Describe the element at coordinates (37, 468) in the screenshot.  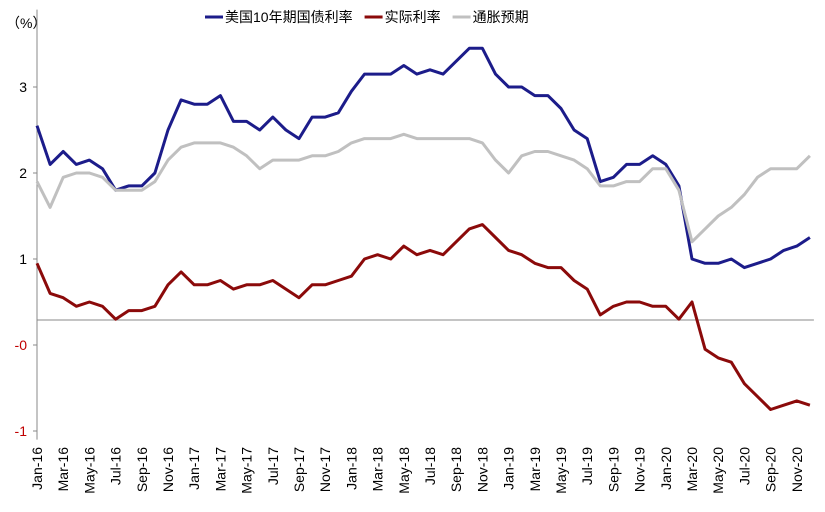
I see `x-tick-label: Jan-16` at that location.